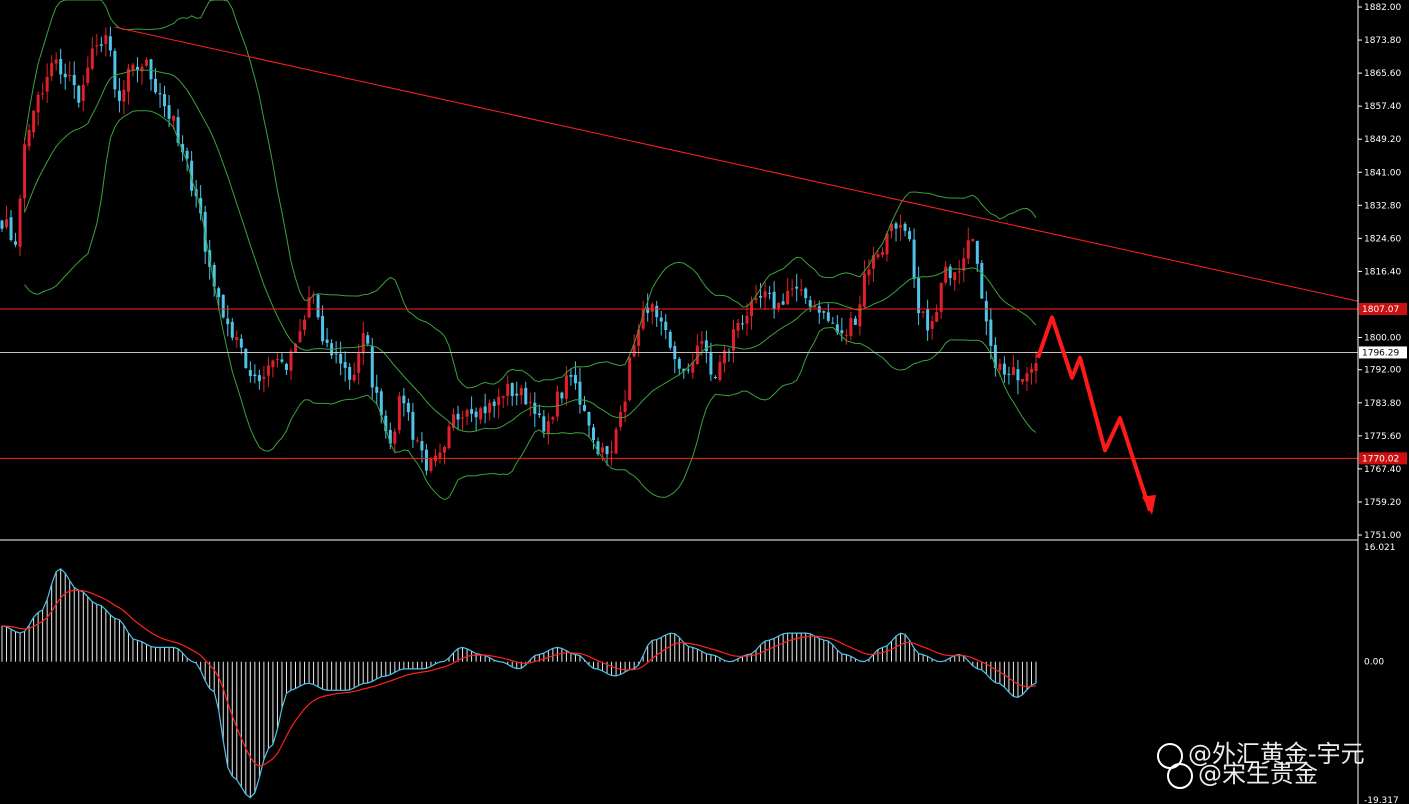 This screenshot has height=804, width=1409. I want to click on weibo-icon, so click(1180, 776).